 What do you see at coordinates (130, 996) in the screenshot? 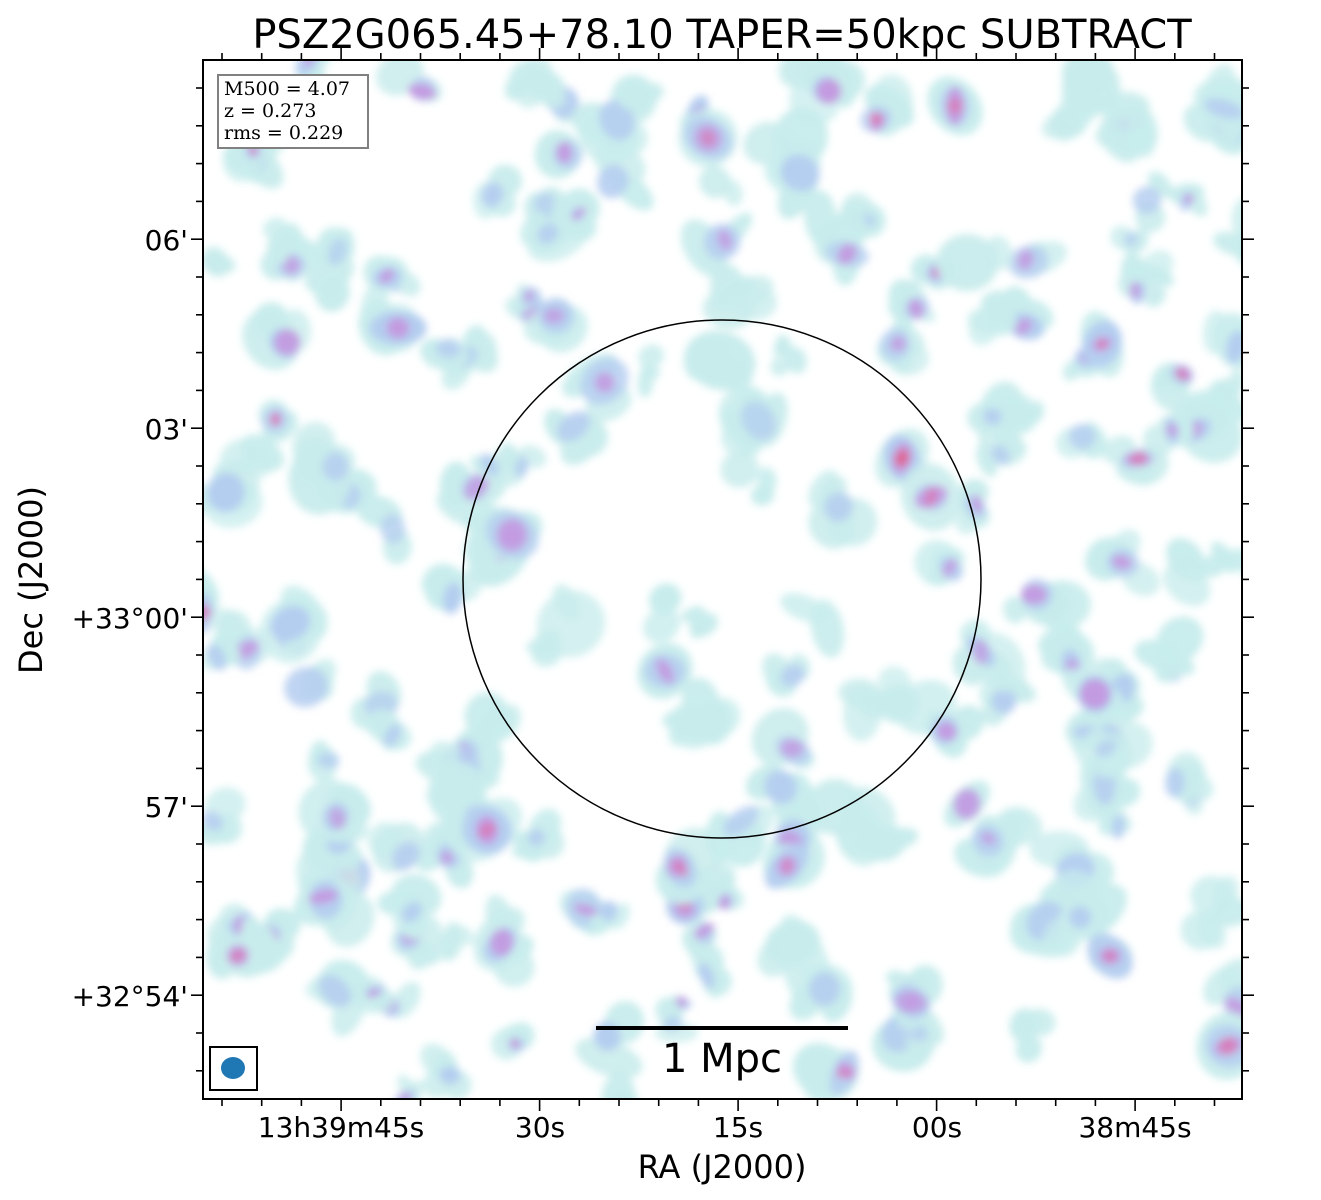
I see `y-tick-label: +32°54'` at bounding box center [130, 996].